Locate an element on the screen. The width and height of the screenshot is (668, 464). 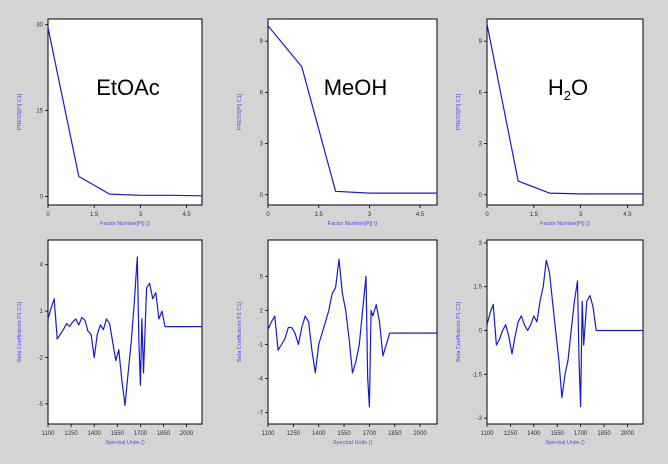
y-tick-label: 1.5 is located at coordinates (478, 288).